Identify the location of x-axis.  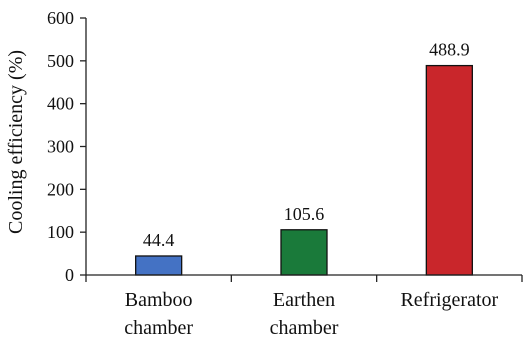
(304, 278).